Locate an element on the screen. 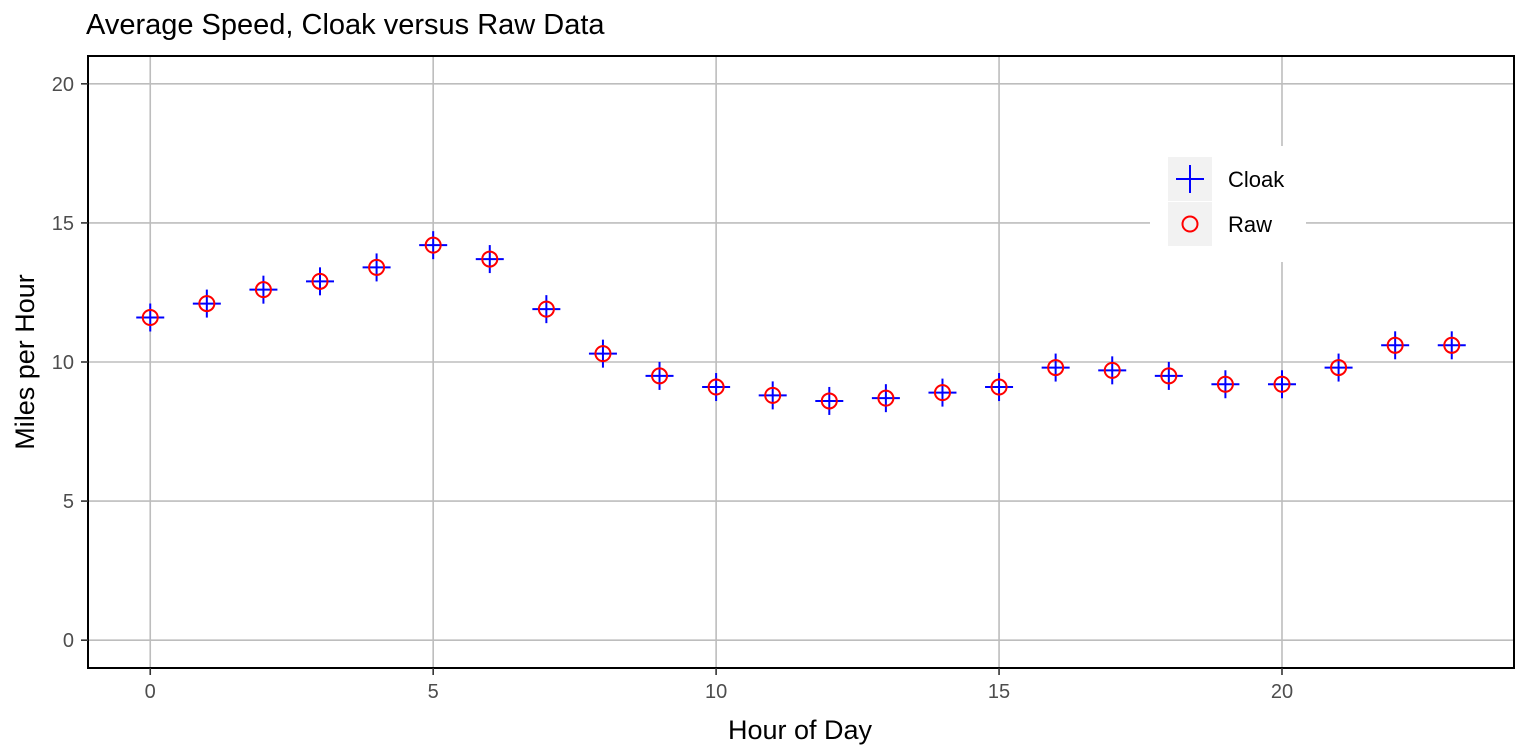  legend-label-raw: Raw is located at coordinates (1250, 224).